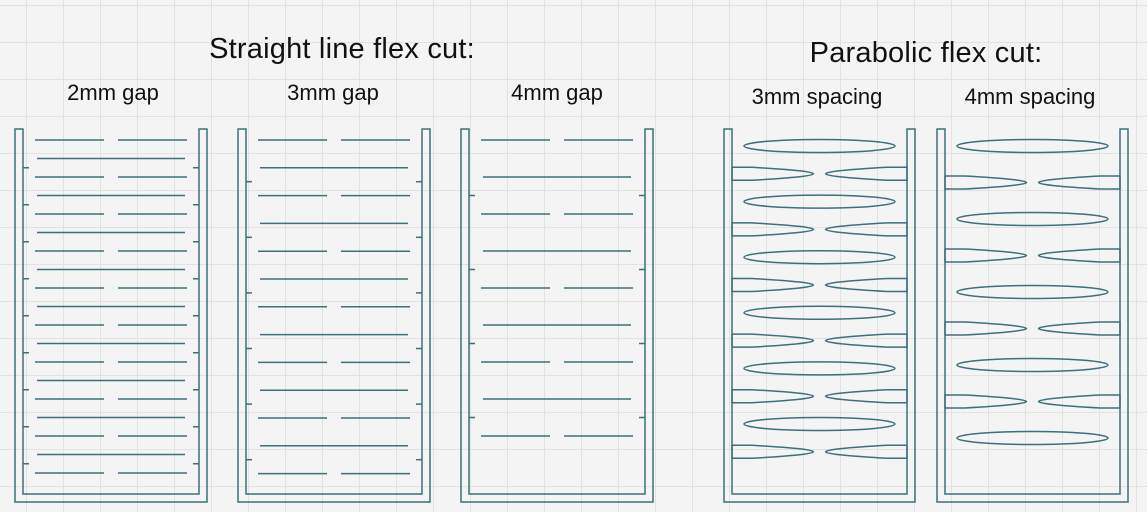 This screenshot has height=512, width=1147. I want to click on panel-label-3mm-gap: 3mm gap, so click(333, 92).